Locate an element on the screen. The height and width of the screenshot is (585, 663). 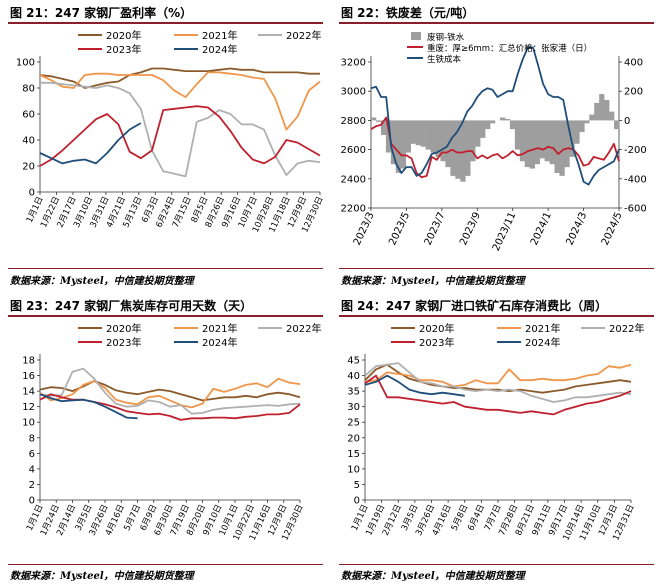
y-tick-label: 3000 is located at coordinates (353, 92).